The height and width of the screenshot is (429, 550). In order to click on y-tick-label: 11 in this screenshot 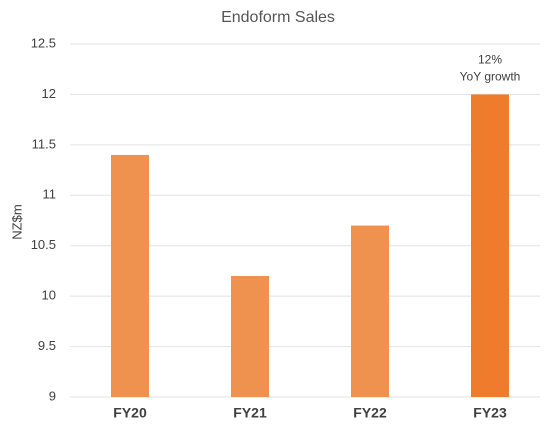, I will do `click(50, 194)`.